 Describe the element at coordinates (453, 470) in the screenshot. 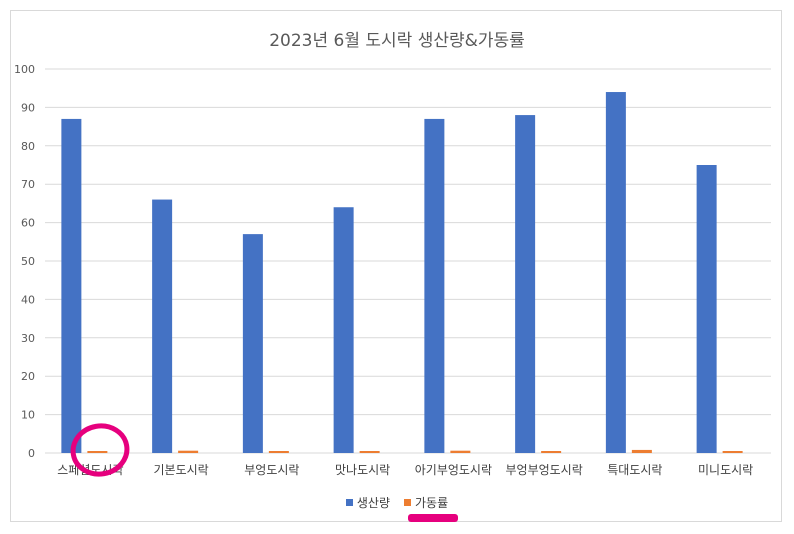

I see `x-tick-label-5: 아기부엉도시락` at that location.